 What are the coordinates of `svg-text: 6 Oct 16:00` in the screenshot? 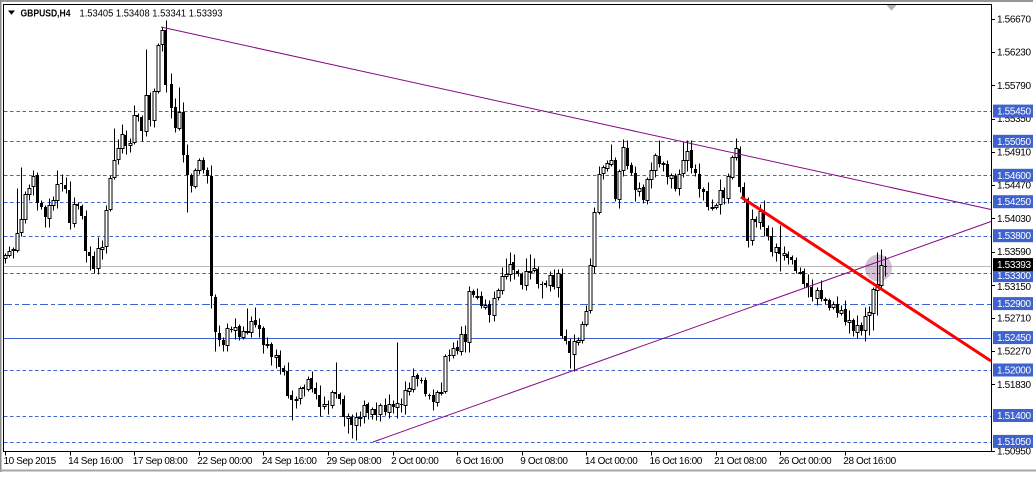 It's located at (480, 461).